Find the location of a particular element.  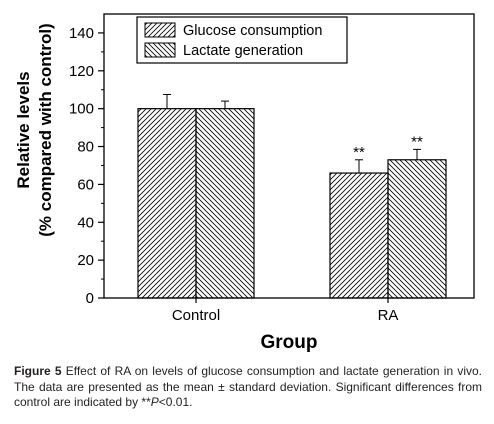

legend-label: Glucose consumption is located at coordinates (252, 31).